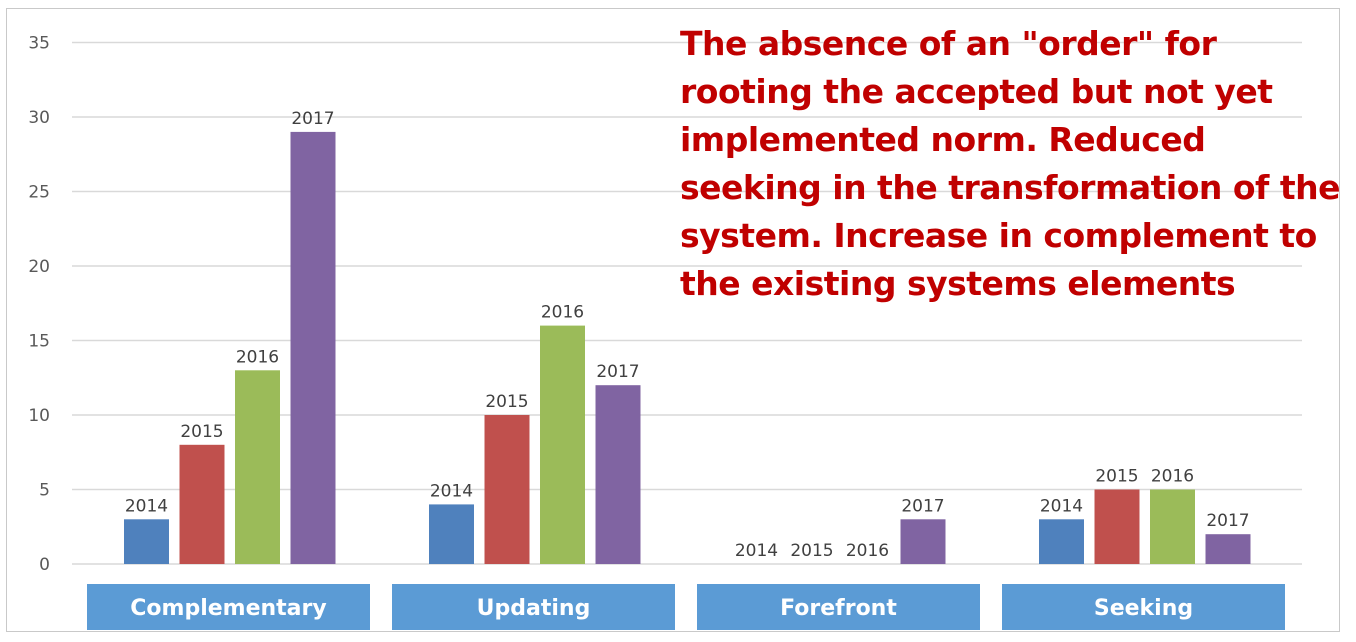  I want to click on category-label: Forefront, so click(838, 608).